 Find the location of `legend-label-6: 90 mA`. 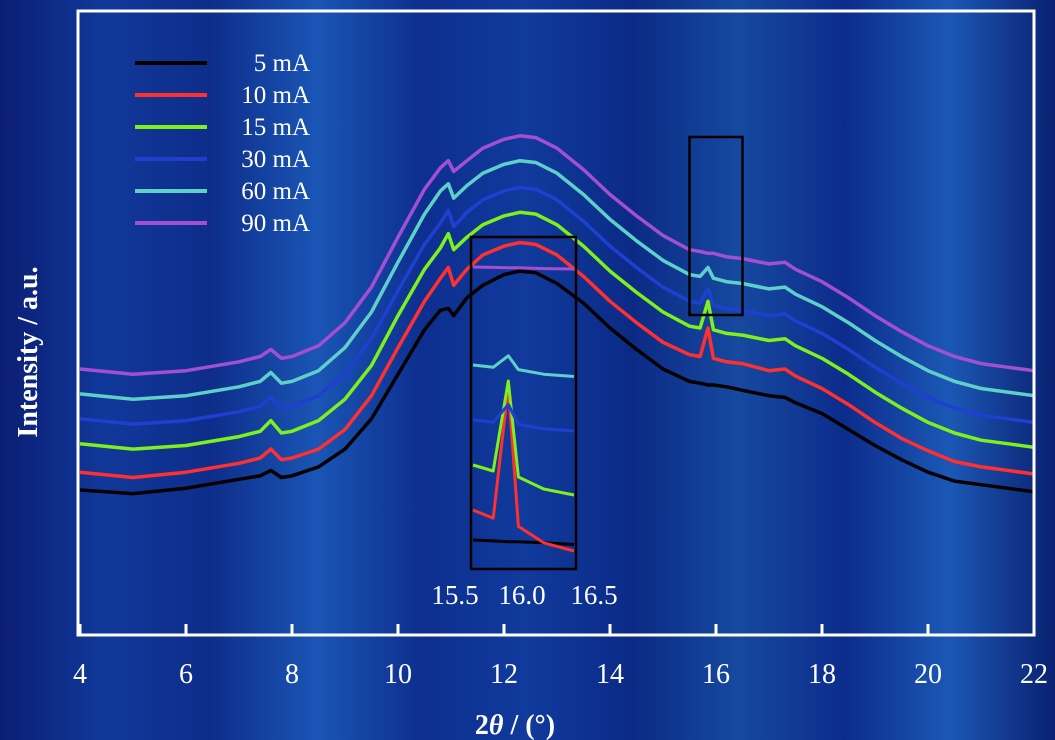

legend-label-6: 90 mA is located at coordinates (275, 223).